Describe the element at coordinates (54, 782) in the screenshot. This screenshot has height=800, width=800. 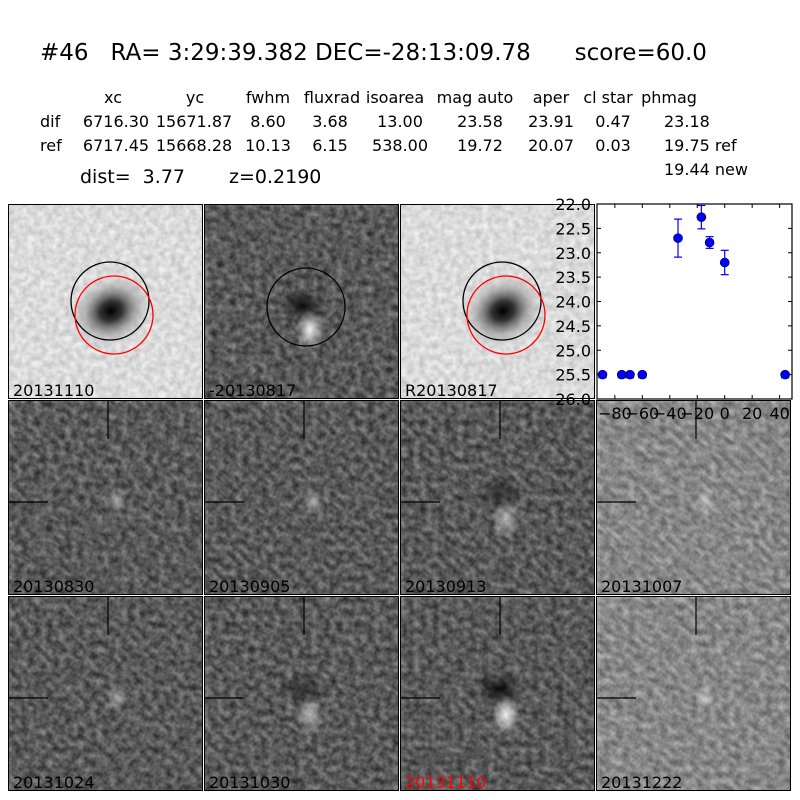
I see `stamp-date-label: 20131024` at that location.